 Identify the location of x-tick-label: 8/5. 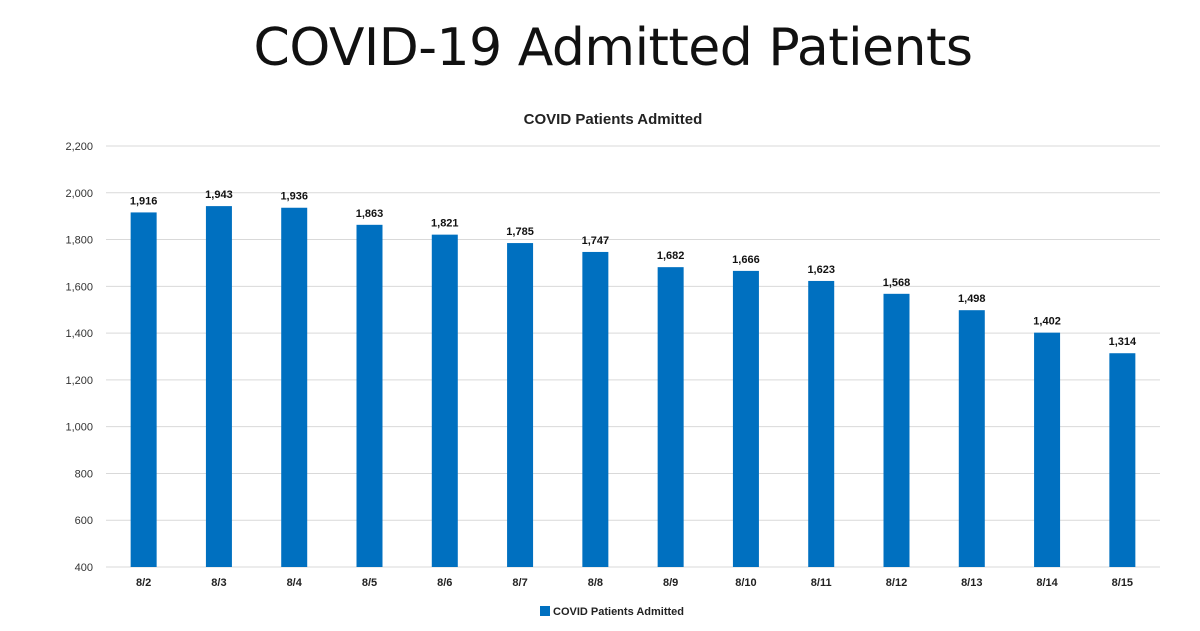
(369, 583).